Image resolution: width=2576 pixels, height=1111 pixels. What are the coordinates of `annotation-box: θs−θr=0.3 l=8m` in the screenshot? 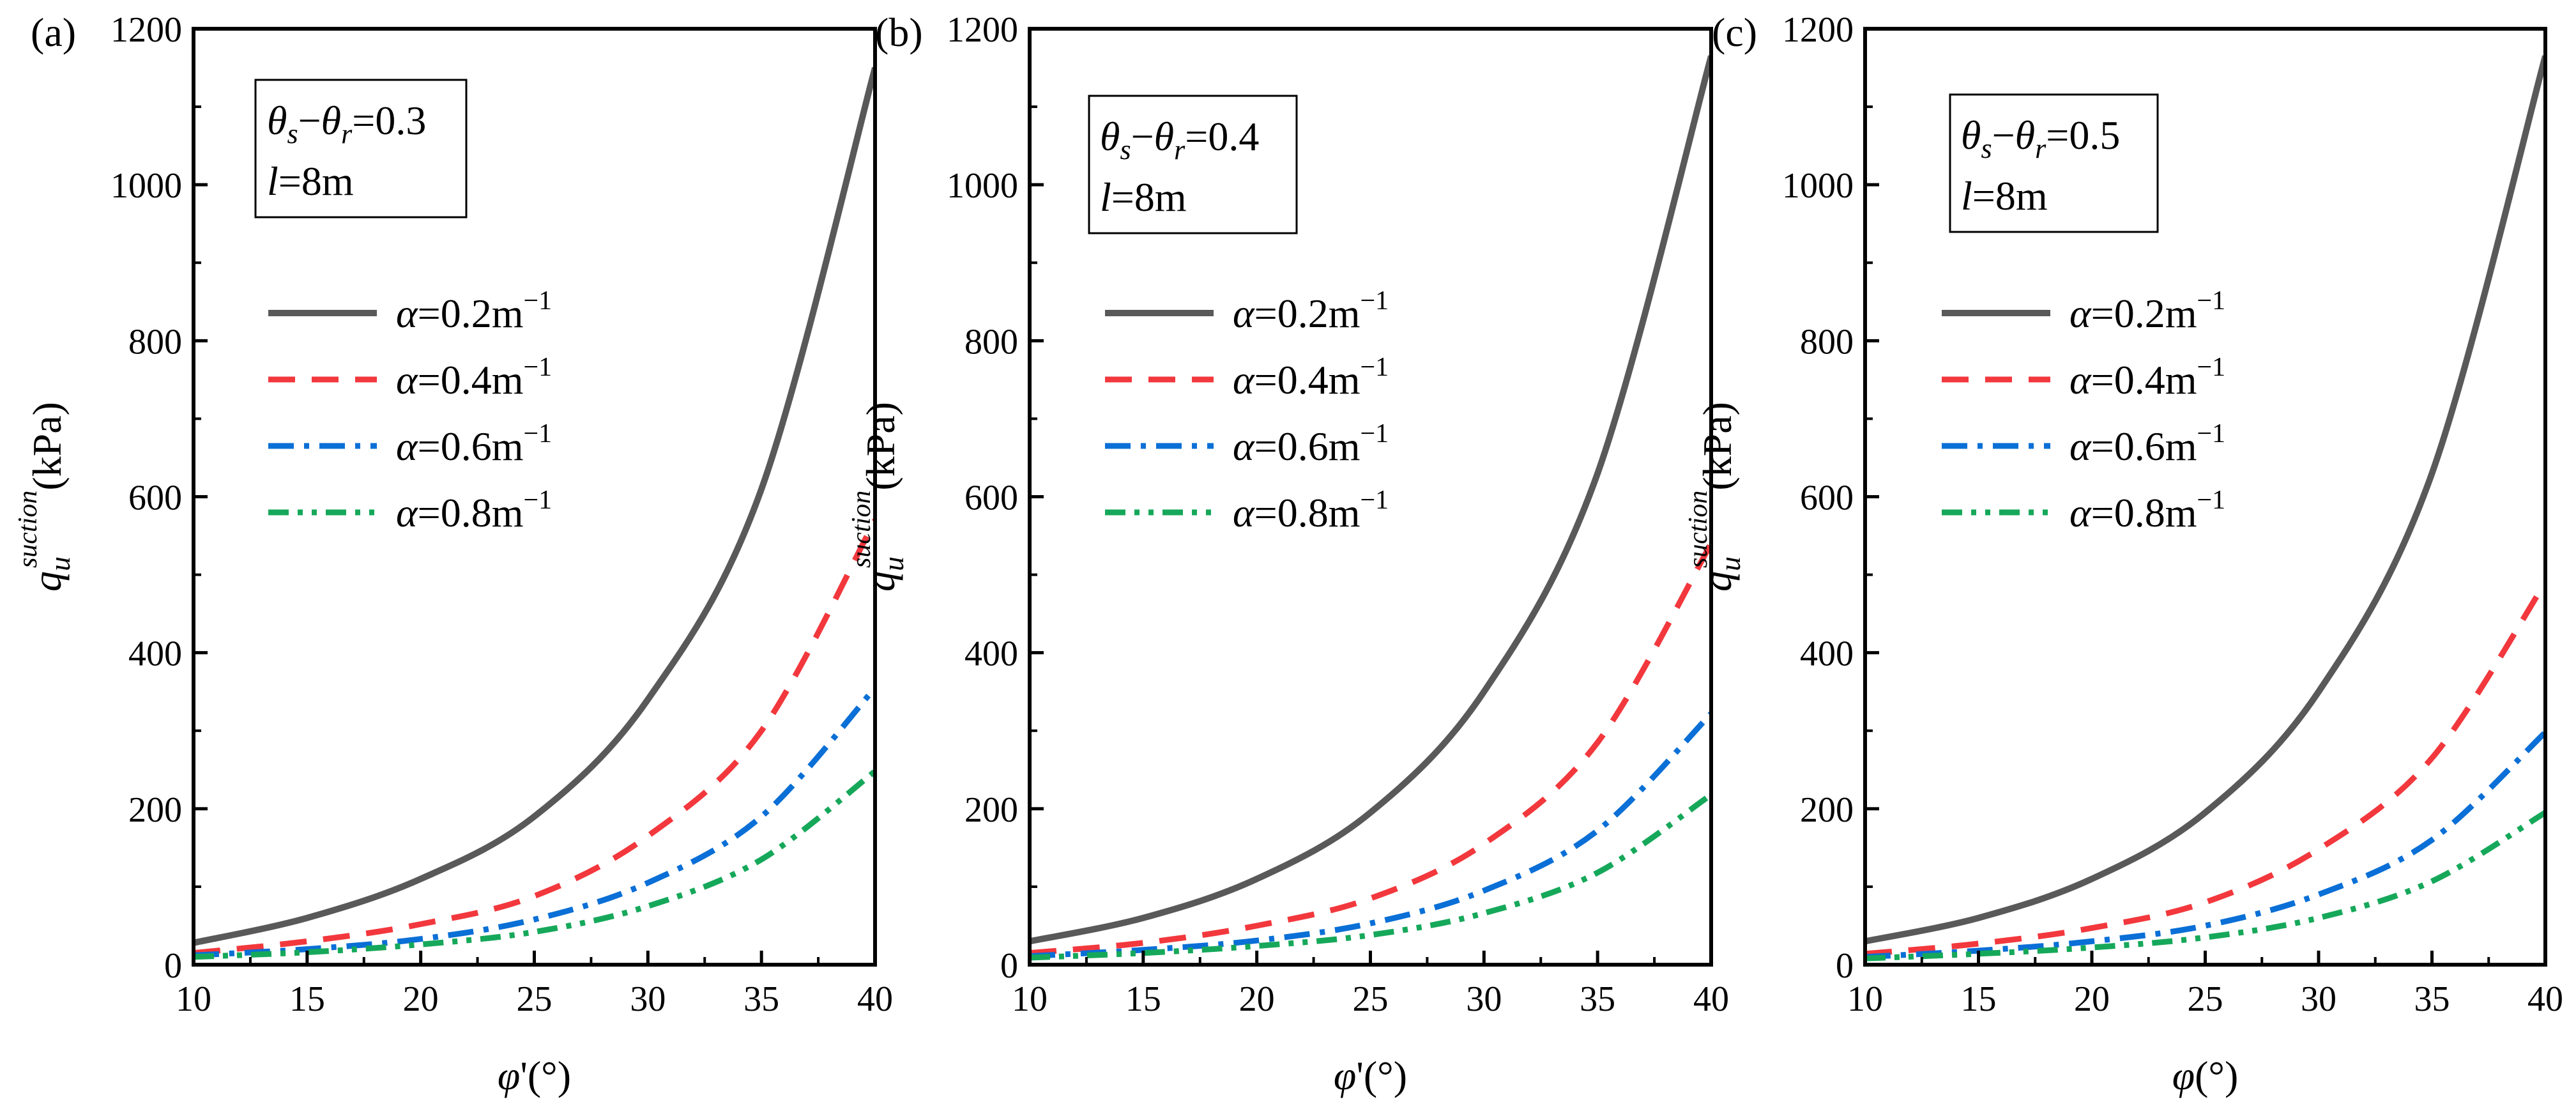 It's located at (361, 148).